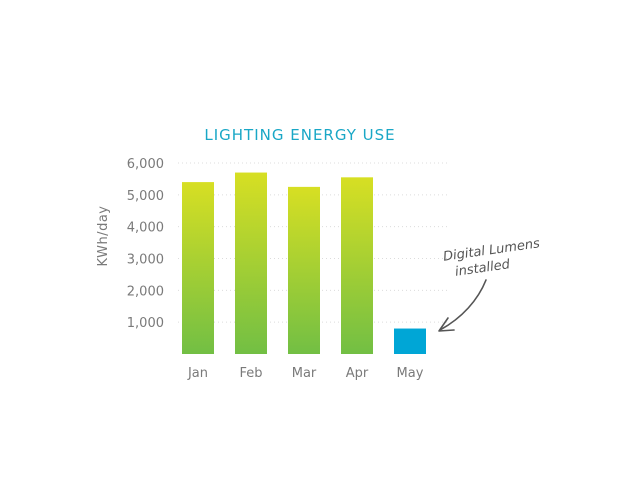 The image size is (640, 480). I want to click on x-tick-label: Mar, so click(304, 373).